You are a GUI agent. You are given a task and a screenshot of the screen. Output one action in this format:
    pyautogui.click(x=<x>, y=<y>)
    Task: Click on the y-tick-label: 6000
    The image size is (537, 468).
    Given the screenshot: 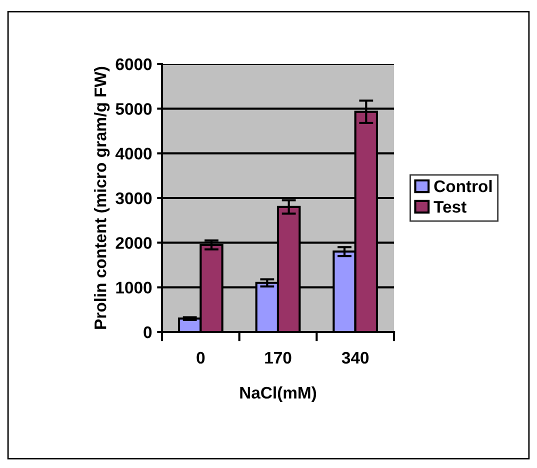 What is the action you would take?
    pyautogui.click(x=134, y=64)
    